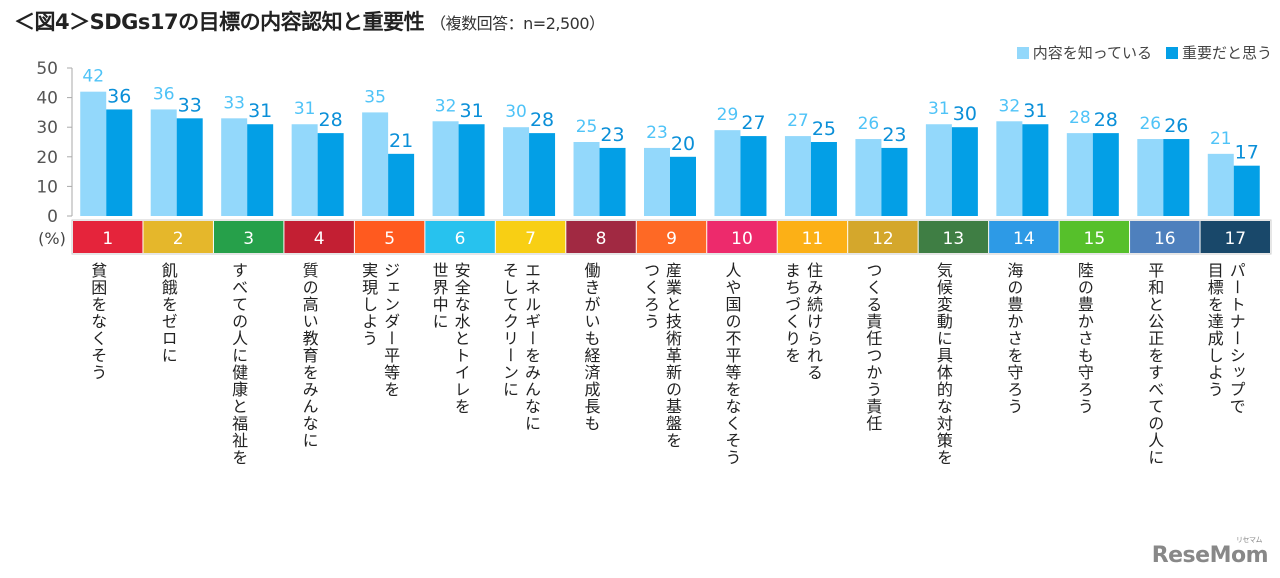 Image resolution: width=1280 pixels, height=578 pixels. What do you see at coordinates (516, 112) in the screenshot?
I see `data-label-know: 30` at bounding box center [516, 112].